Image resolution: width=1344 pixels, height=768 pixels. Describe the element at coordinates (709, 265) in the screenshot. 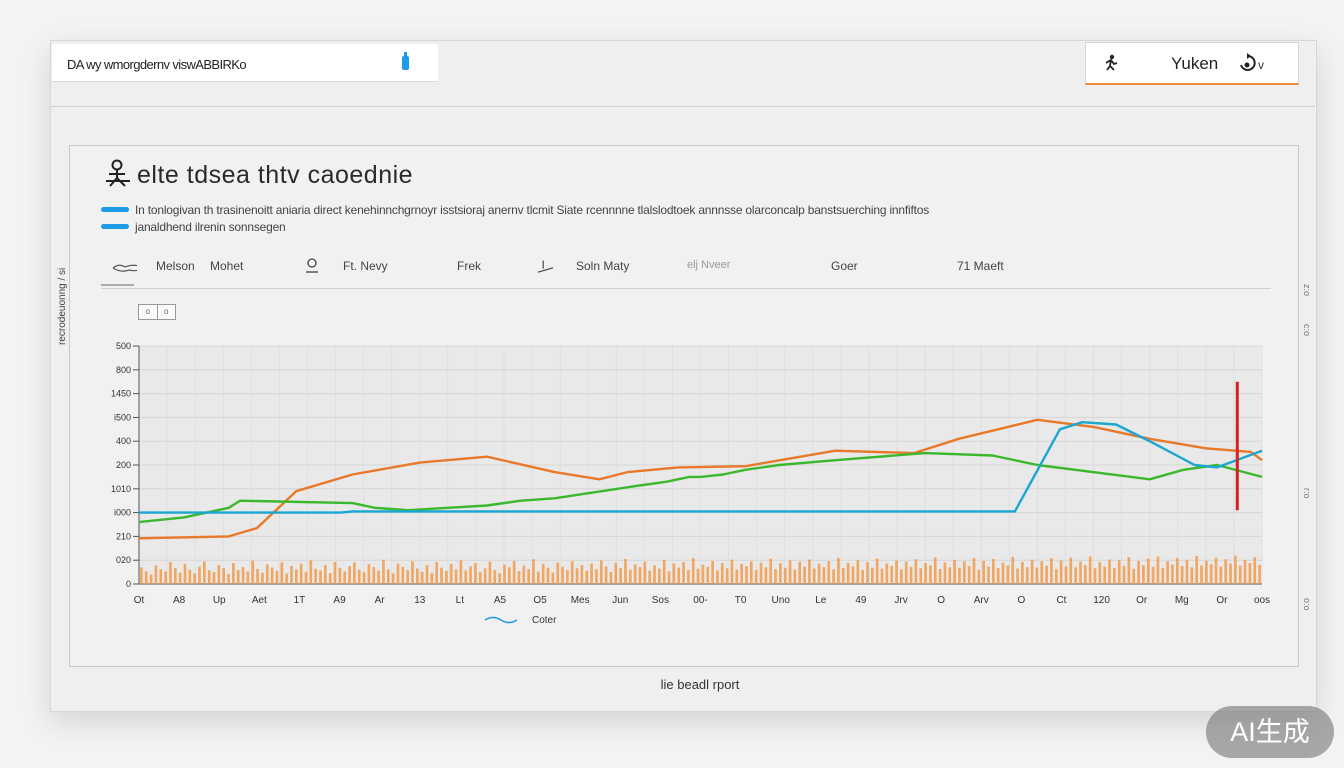

I see `filter-elj-nveer: elj Nveer` at that location.